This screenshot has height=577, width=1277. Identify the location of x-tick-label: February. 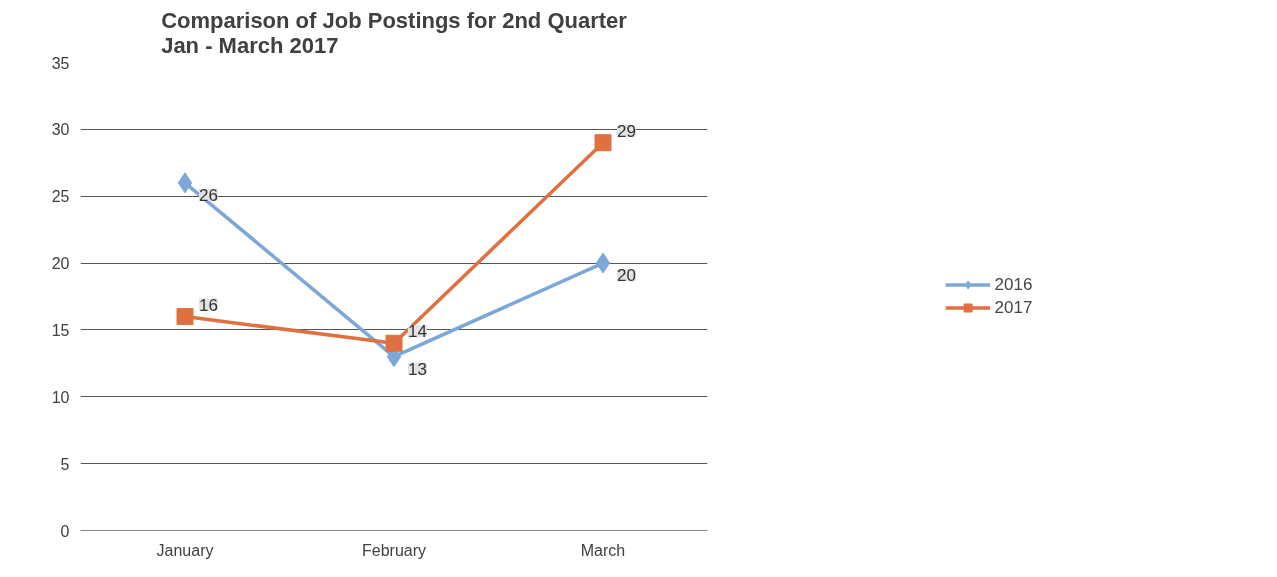
(394, 550).